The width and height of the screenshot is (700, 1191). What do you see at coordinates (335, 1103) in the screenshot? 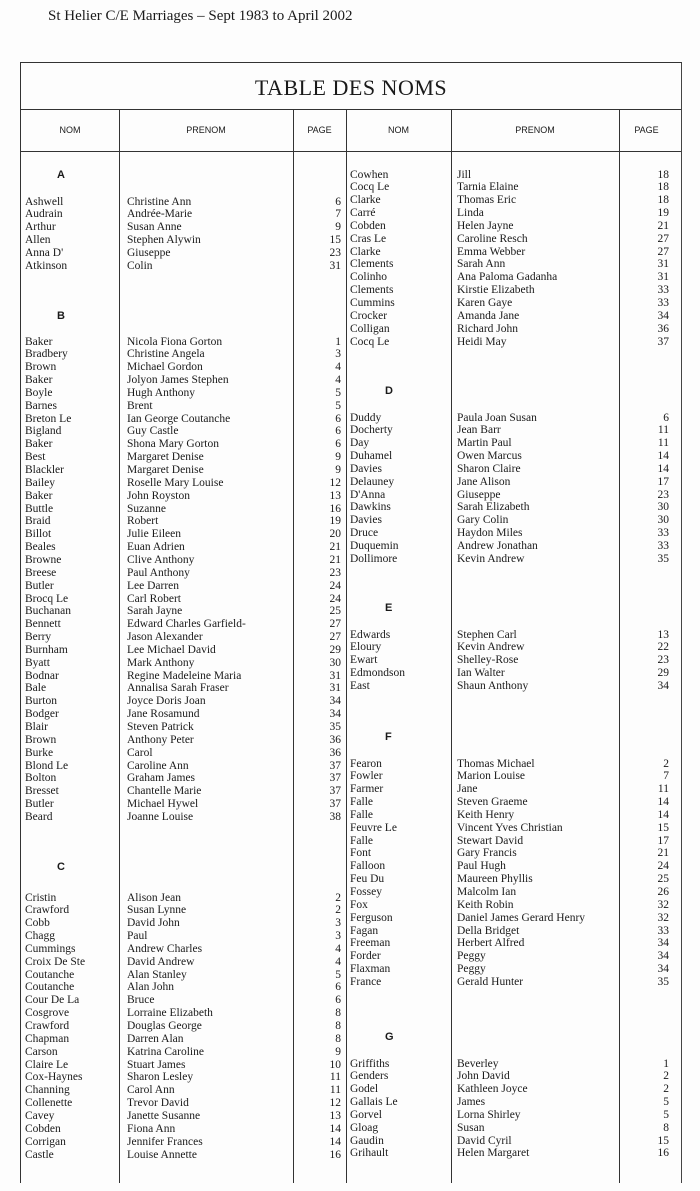
I see `page-number: 12` at bounding box center [335, 1103].